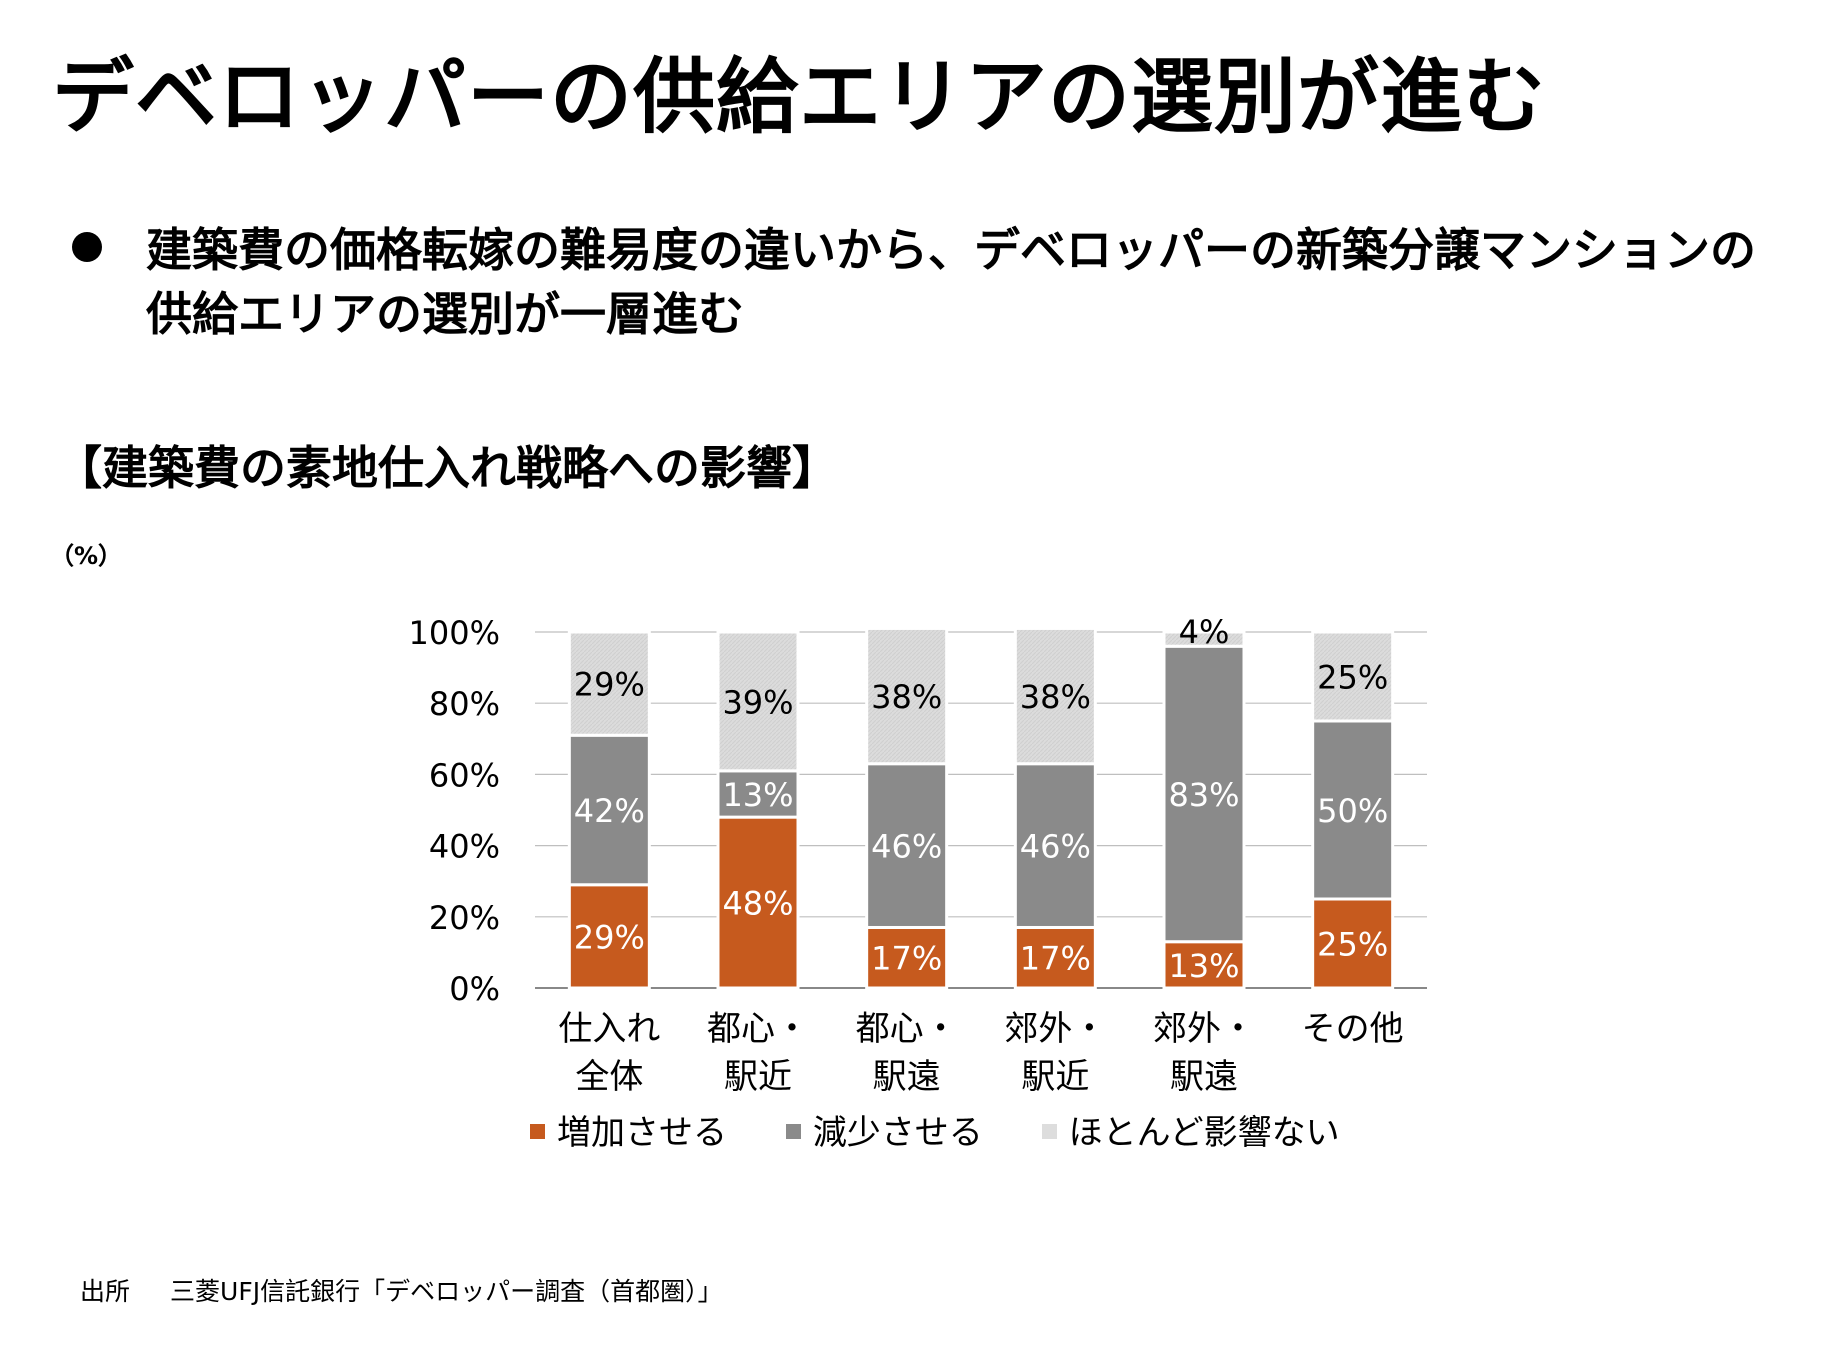  I want to click on page-title: デベロッパーの供給エリアの選別が進む, so click(799, 97).